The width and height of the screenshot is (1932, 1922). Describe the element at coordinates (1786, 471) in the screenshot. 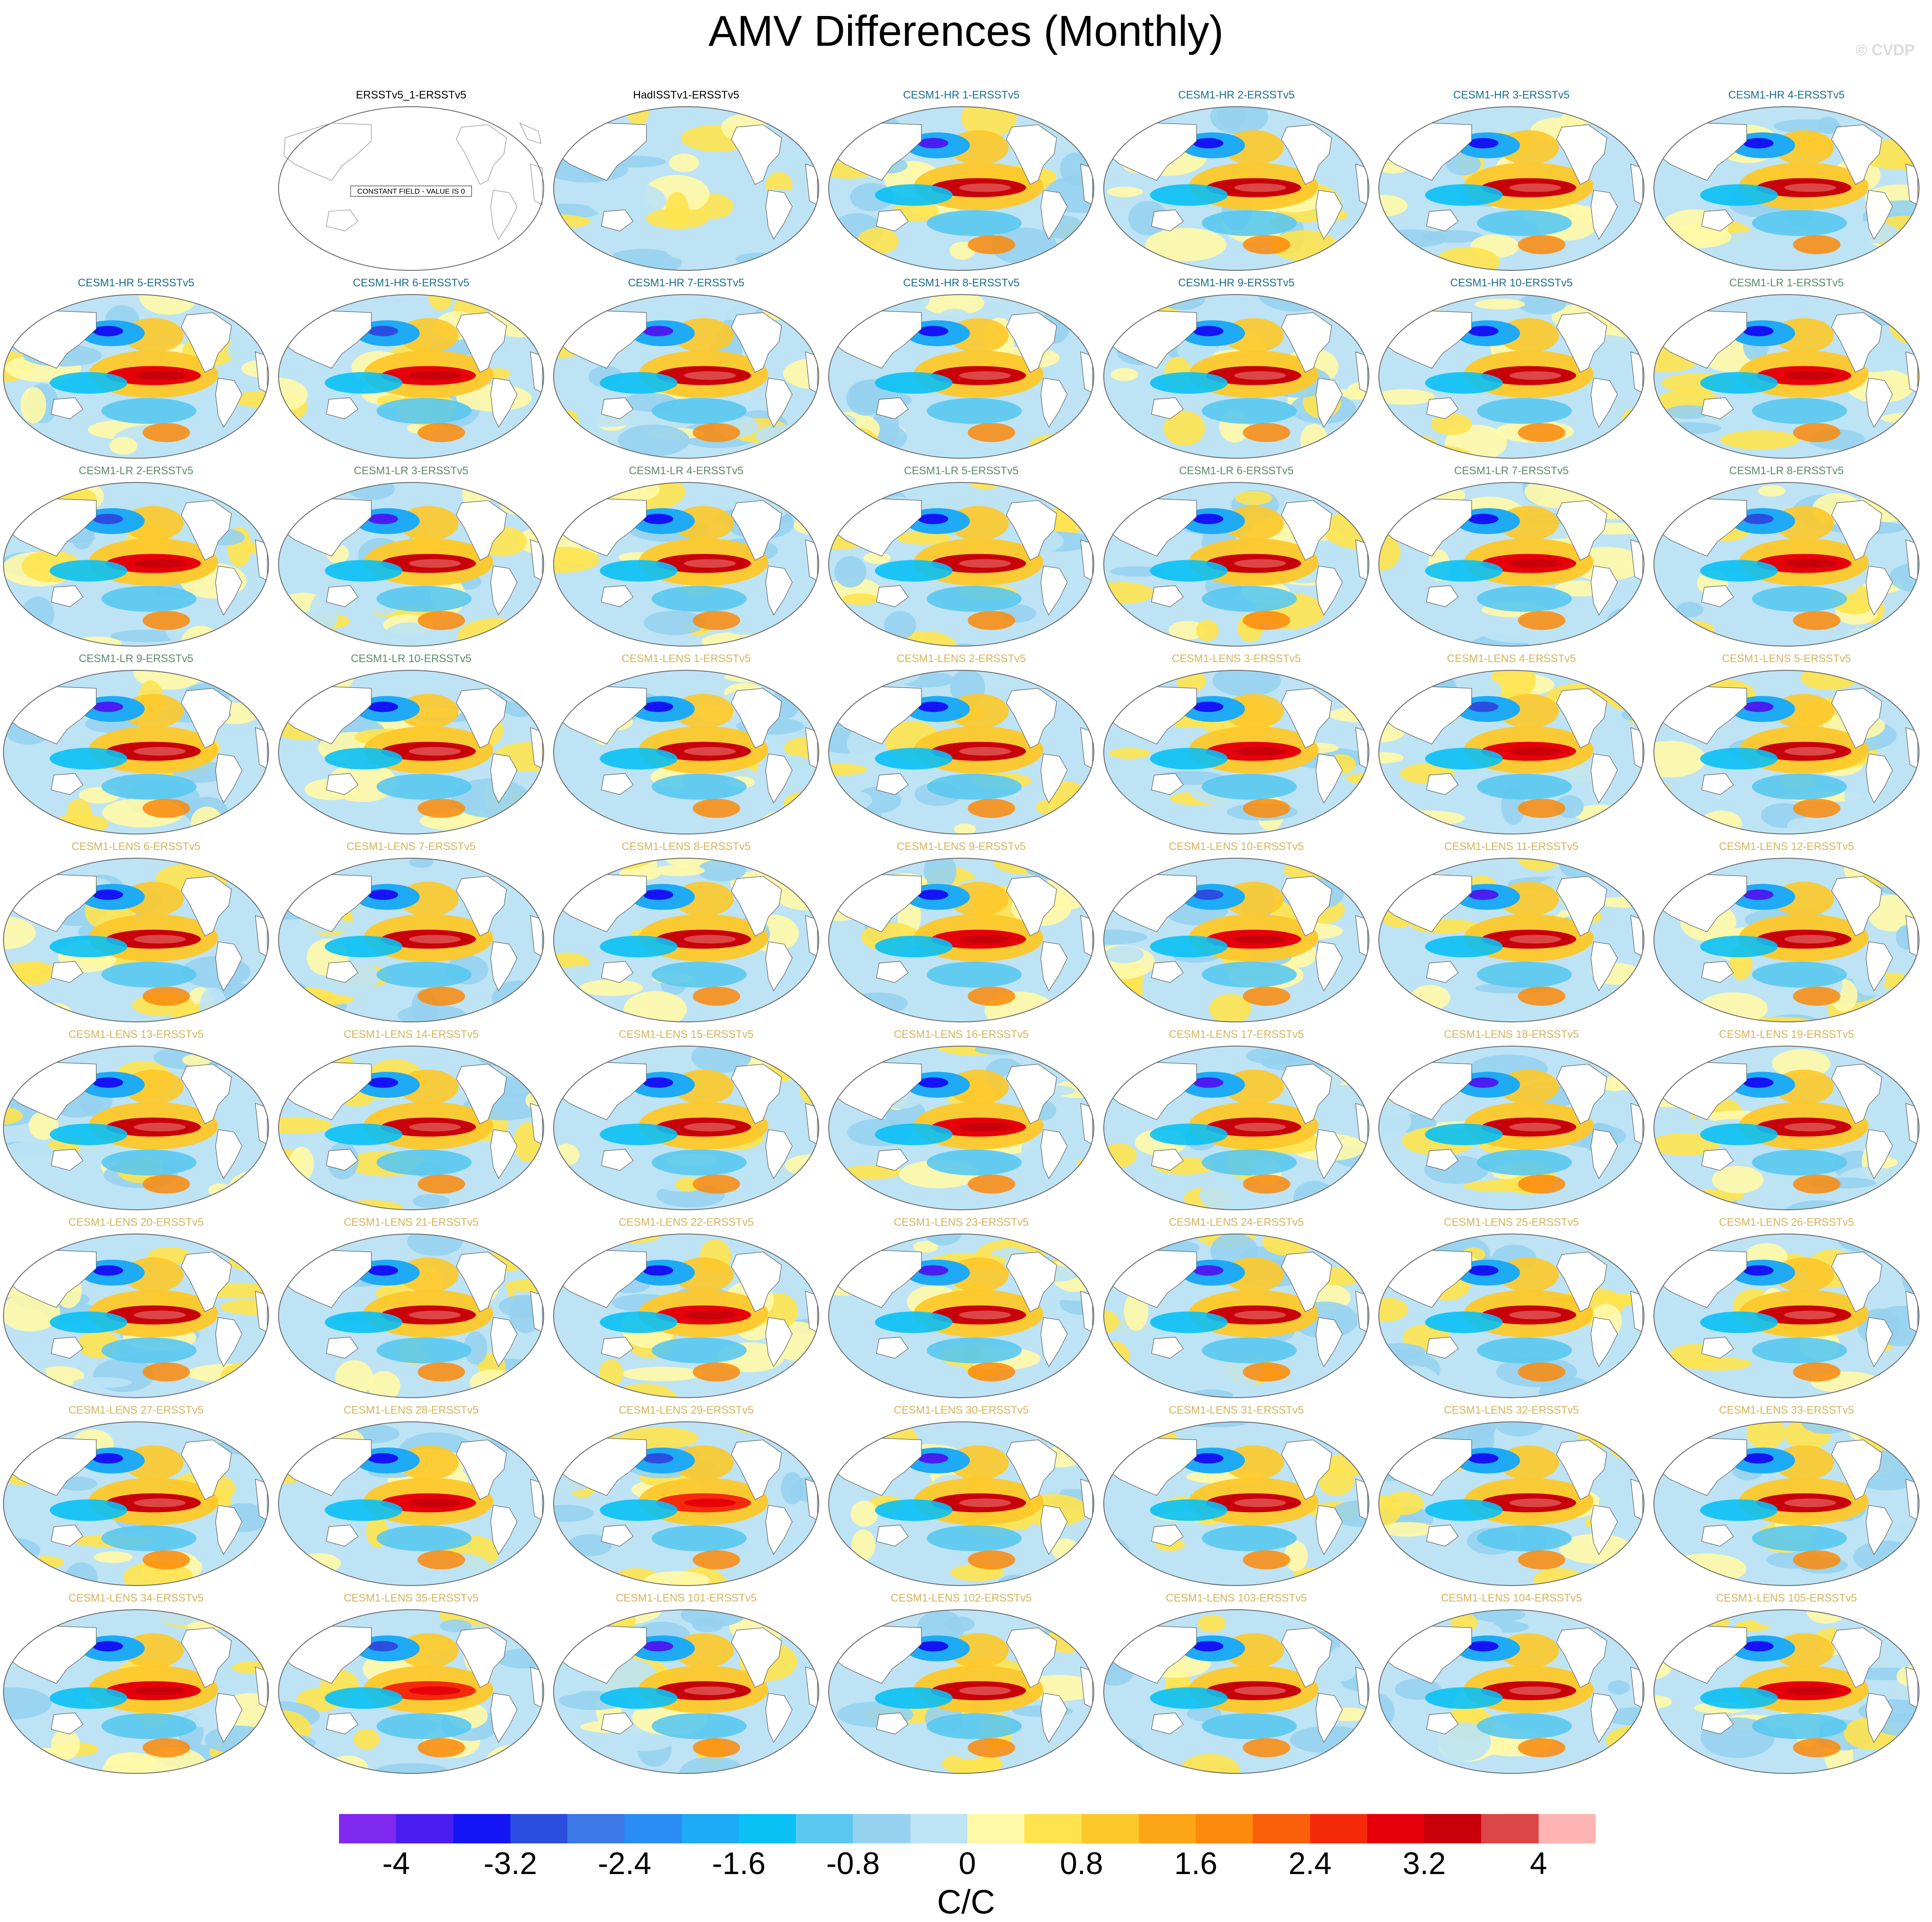

I see `panel-title: CESM1-LR 8-ERSSTv5` at that location.